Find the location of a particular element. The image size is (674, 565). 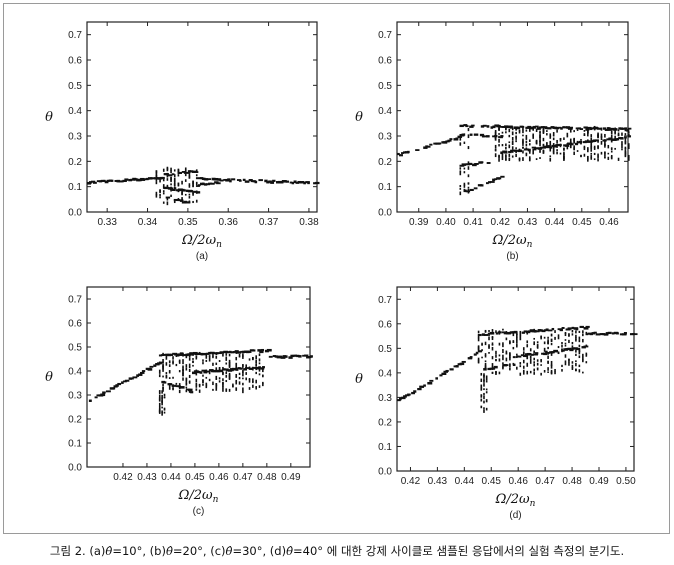

x-tick-label: 0.44 is located at coordinates (555, 222).